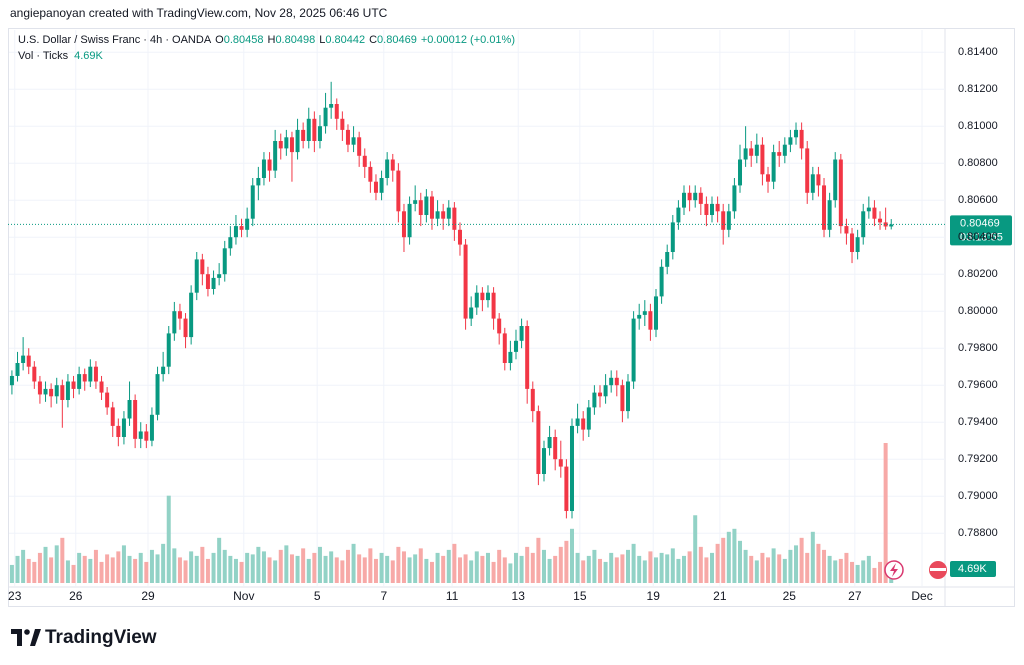 This screenshot has width=1024, height=665. Describe the element at coordinates (243, 596) in the screenshot. I see `x-tick-label: Nov` at that location.